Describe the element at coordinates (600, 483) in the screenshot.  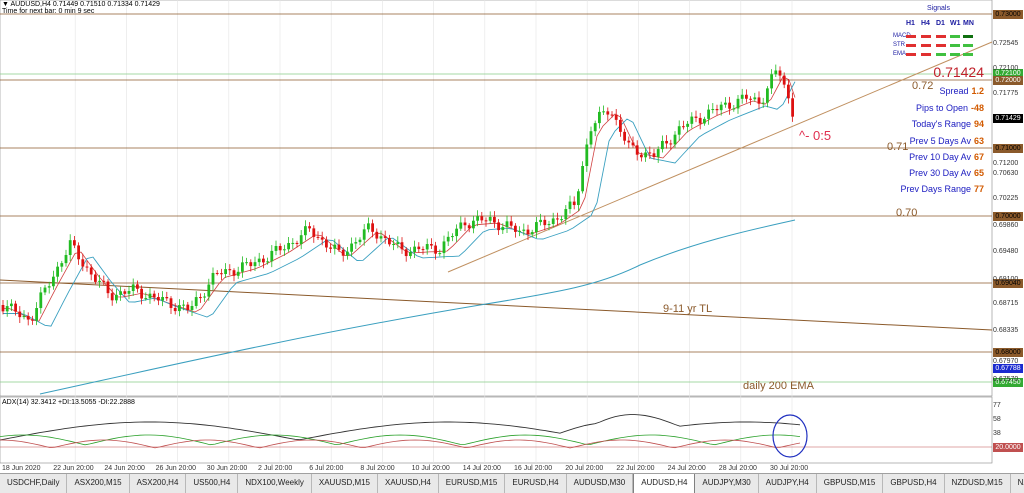
I see `chart-tab: AUDUSD,M30` at that location.